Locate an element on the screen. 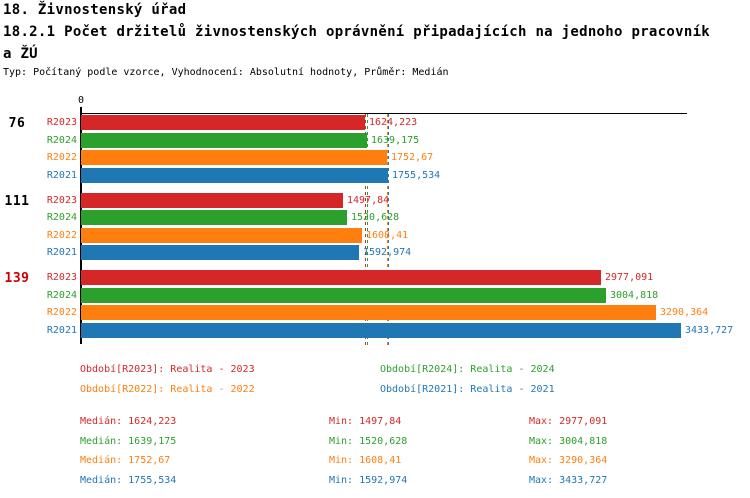 This screenshot has width=750, height=498. report-title-wrap: a ŽÚ is located at coordinates (20, 54).